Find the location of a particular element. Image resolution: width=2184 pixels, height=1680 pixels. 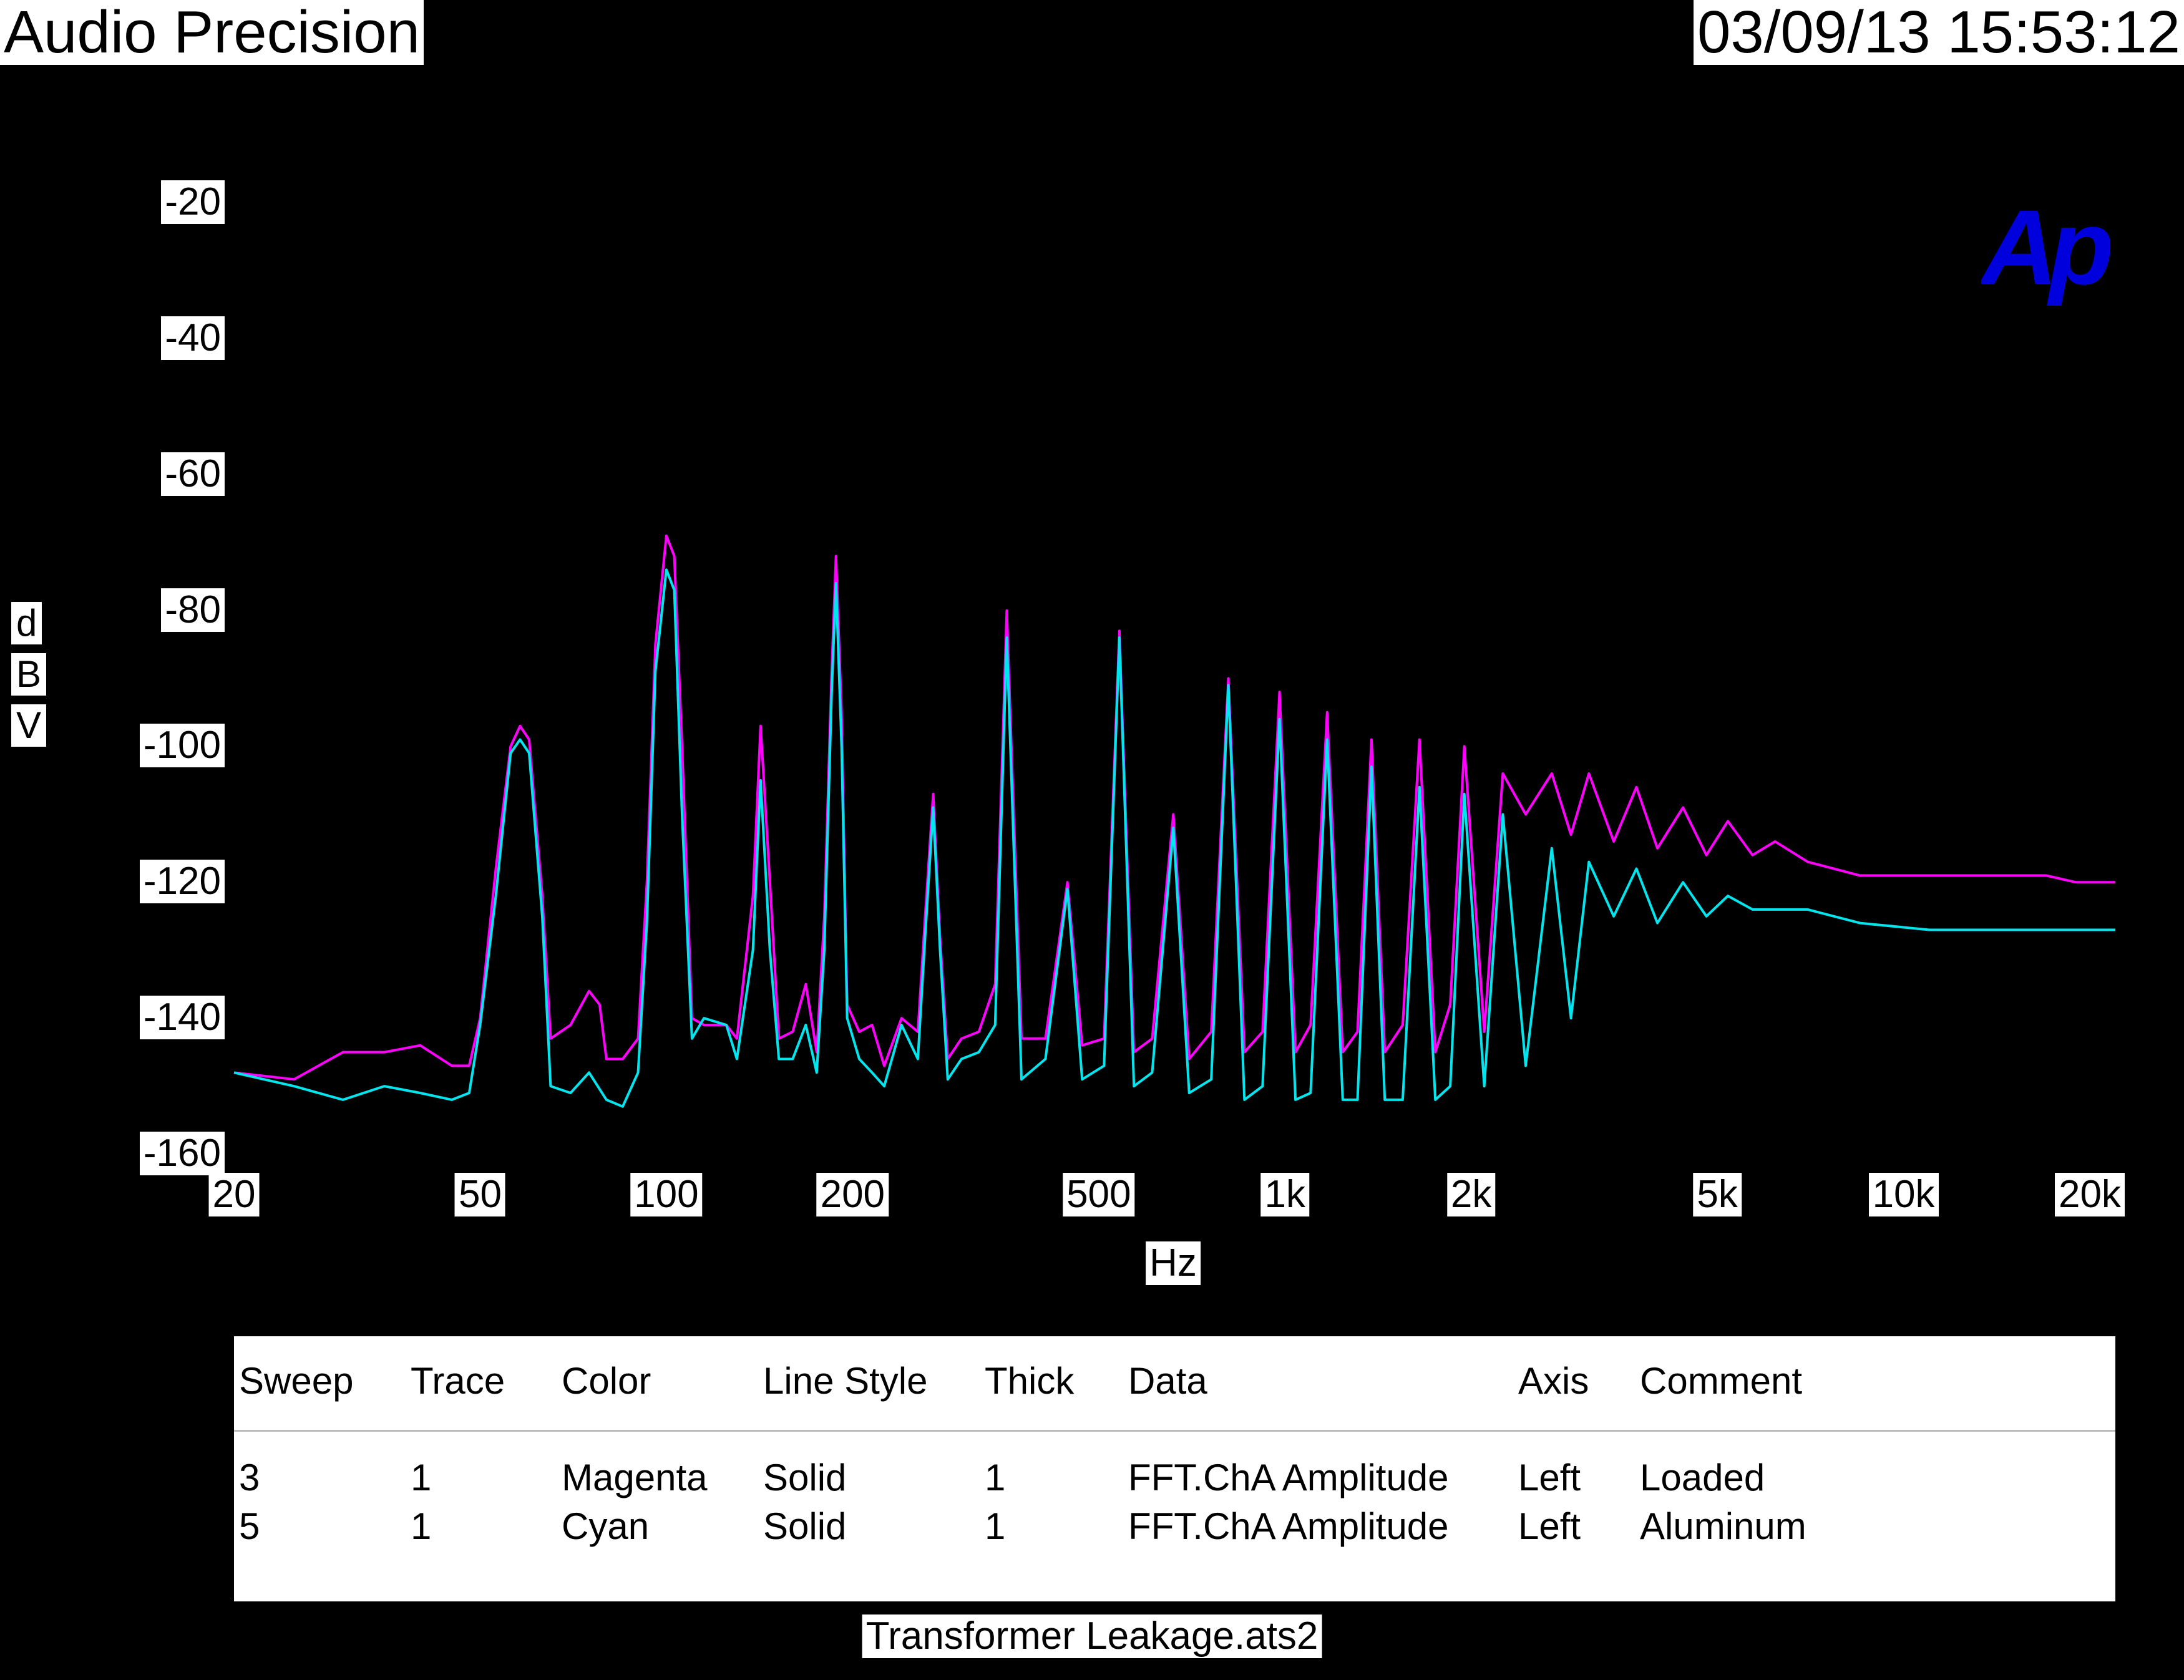

legend-cell: Data is located at coordinates (1167, 1381).